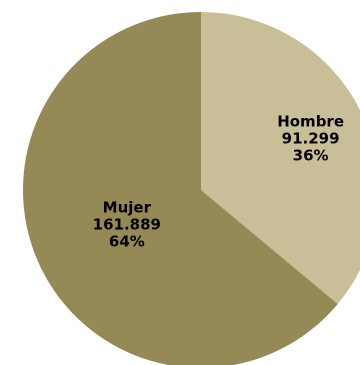 The width and height of the screenshot is (360, 365). I want to click on slice-name: Mujer, so click(127, 208).